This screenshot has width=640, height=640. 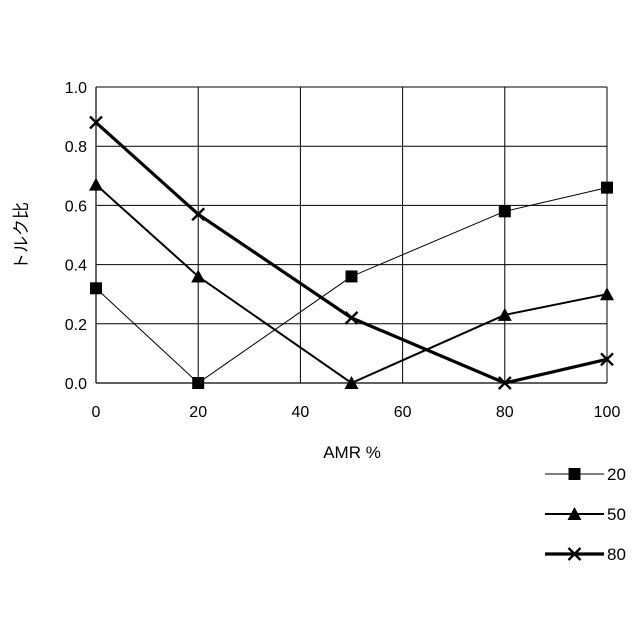 I want to click on legend-label: 50, so click(x=616, y=514).